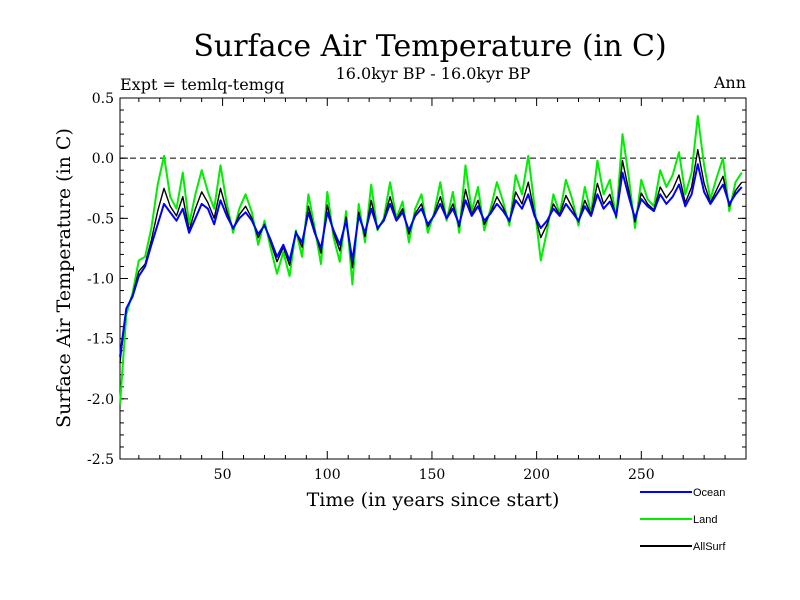 This screenshot has width=800, height=600. What do you see at coordinates (709, 547) in the screenshot?
I see `legend-label-allsurf: AllSurf` at bounding box center [709, 547].